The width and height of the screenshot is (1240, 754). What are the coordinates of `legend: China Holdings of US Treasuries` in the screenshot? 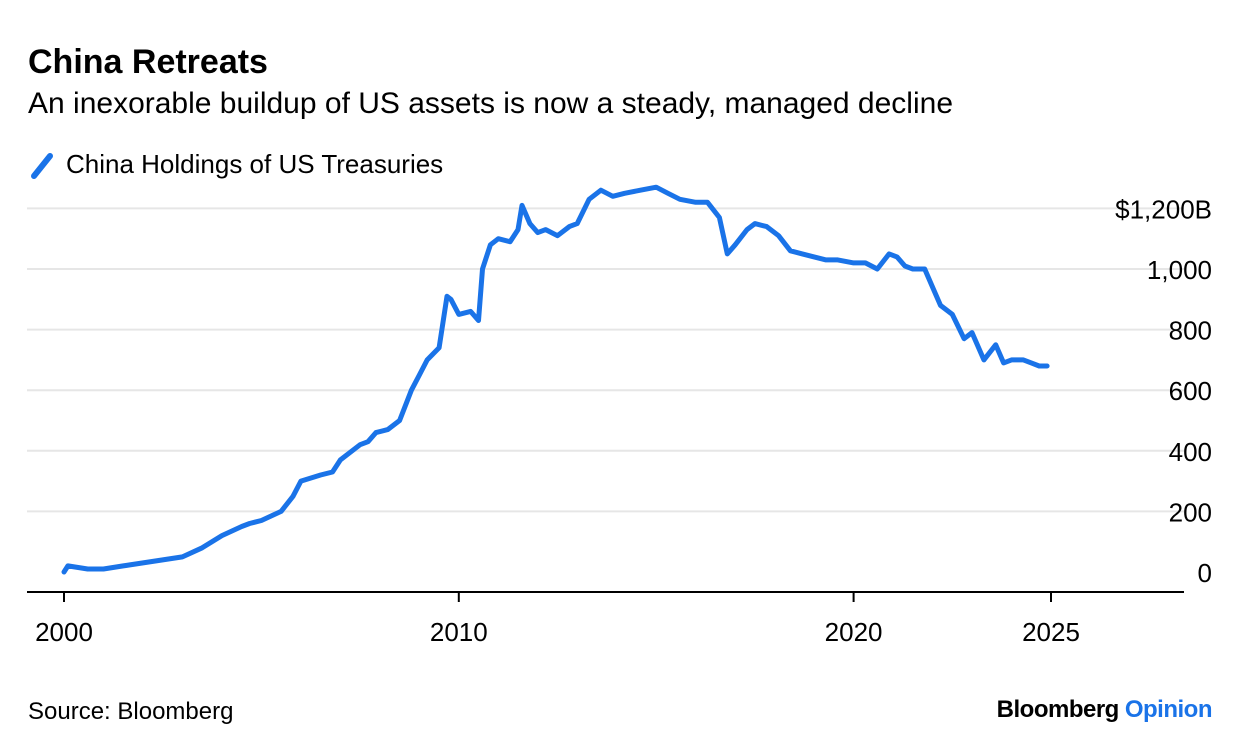 It's located at (235, 164).